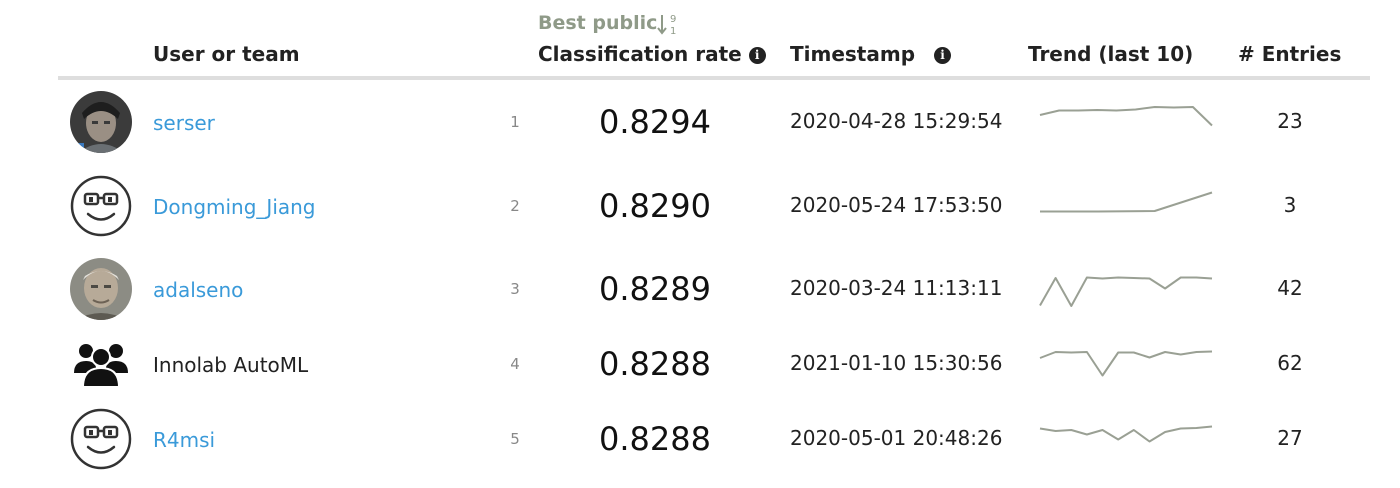 The image size is (1400, 488). I want to click on rank: 1, so click(515, 122).